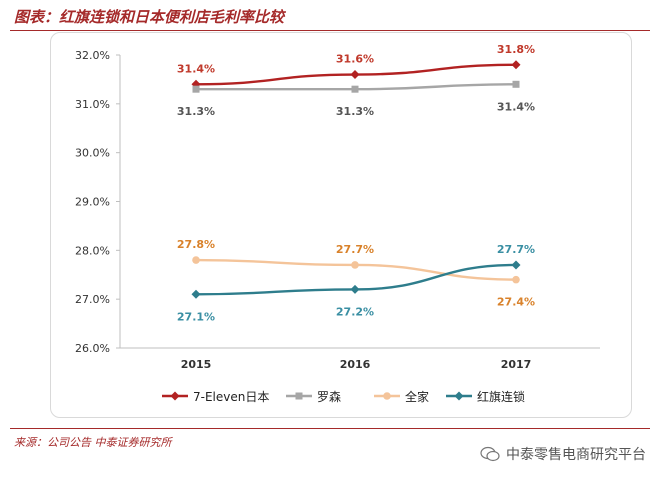 The height and width of the screenshot is (482, 660). Describe the element at coordinates (196, 244) in the screenshot. I see `data-label: 27.8%` at that location.